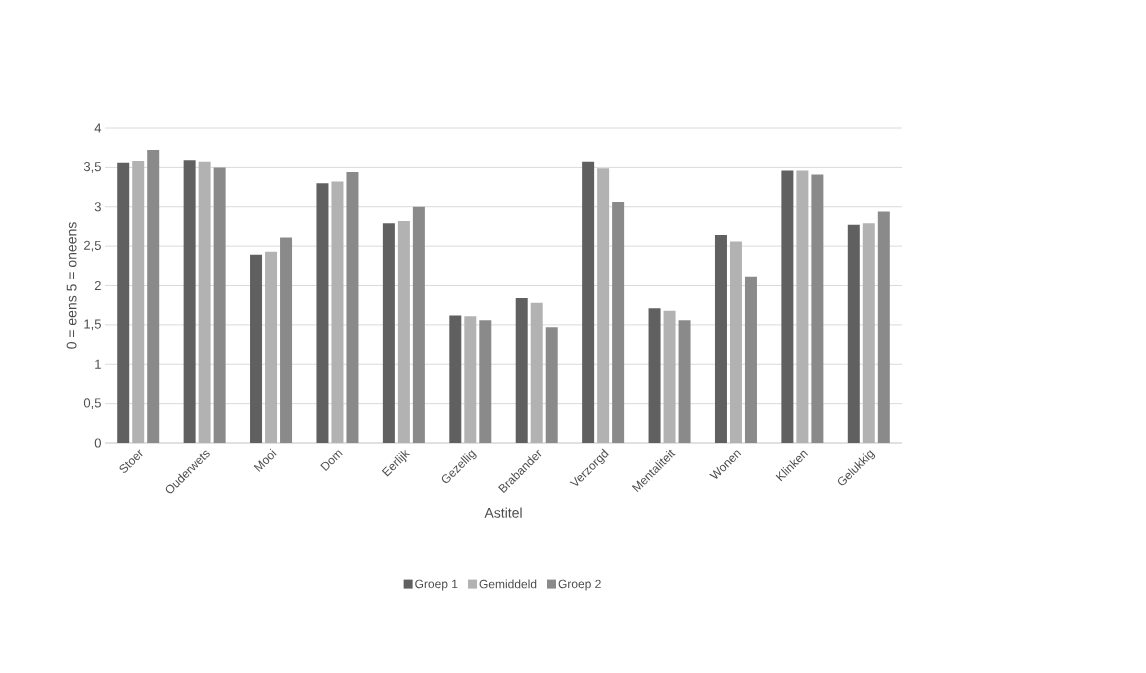 The image size is (1146, 673). Describe the element at coordinates (92, 325) in the screenshot. I see `y-tick-label: 1,5` at that location.